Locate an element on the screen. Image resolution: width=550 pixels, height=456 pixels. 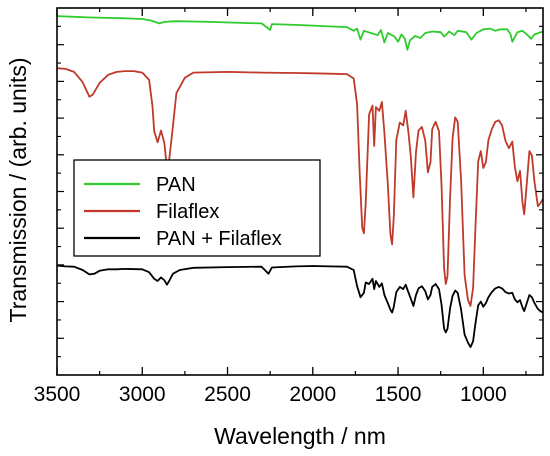
y-axis-title: Transmission / (arb. units) is located at coordinates (18, 190).